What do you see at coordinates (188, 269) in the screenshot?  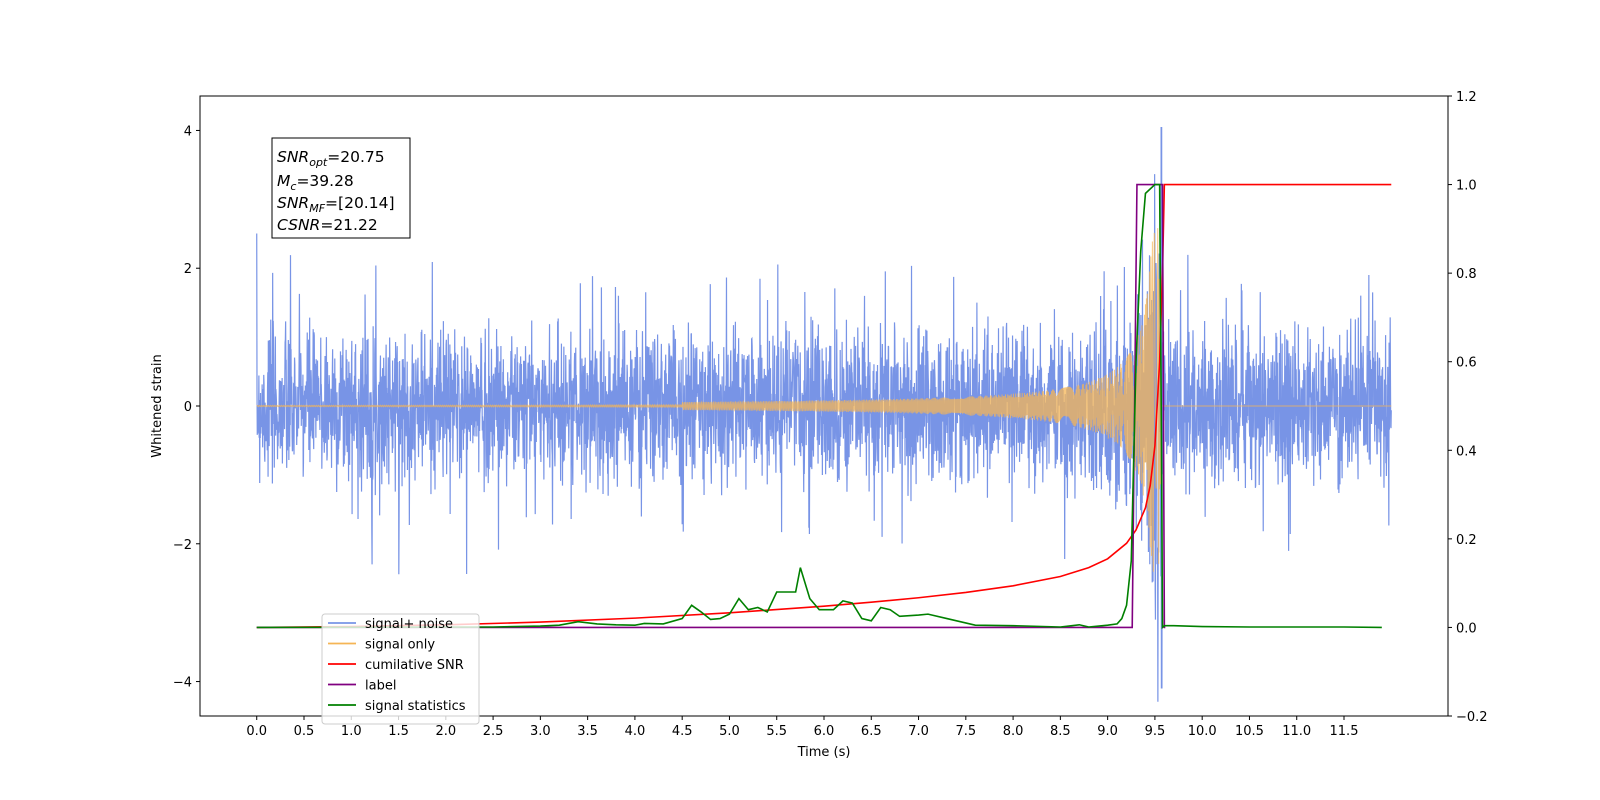 I see `y-tick-label: 2` at bounding box center [188, 269].